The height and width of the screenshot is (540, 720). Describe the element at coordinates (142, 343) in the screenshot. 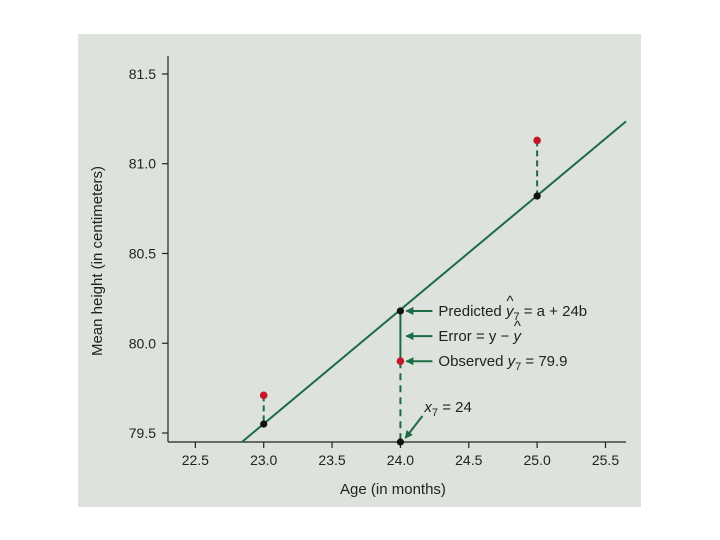

I see `y-tick-label: 80.0` at that location.